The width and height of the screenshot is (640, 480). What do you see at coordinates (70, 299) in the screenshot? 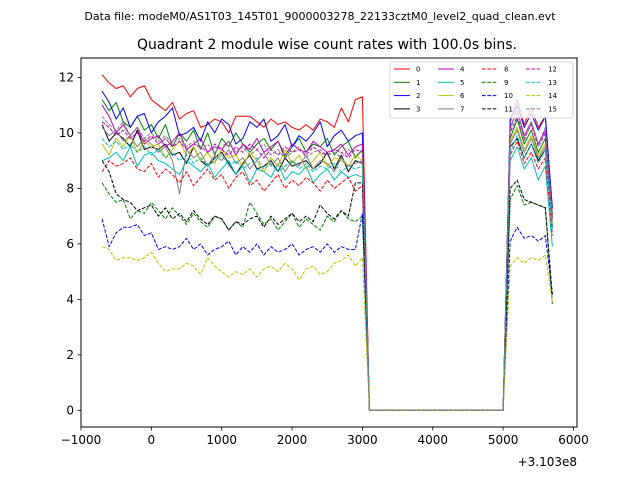
I see `y-tick-label: 4` at bounding box center [70, 299].